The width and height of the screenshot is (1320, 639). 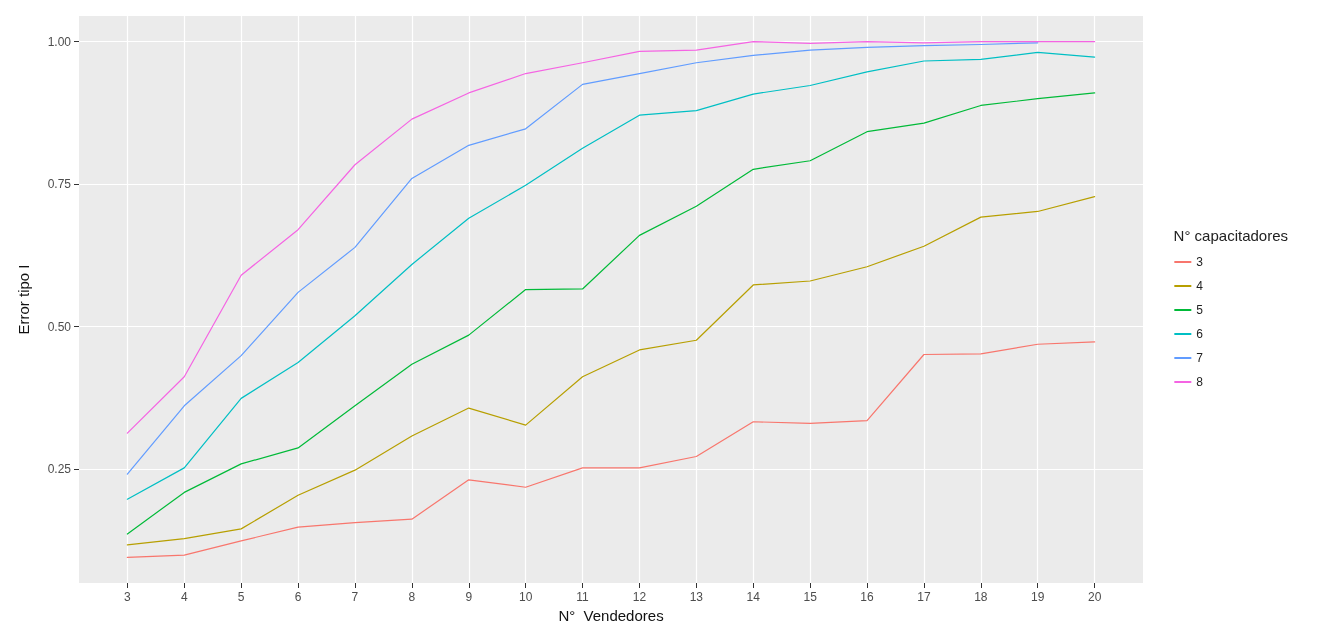 I want to click on x-tick-label: 18, so click(x=981, y=597).